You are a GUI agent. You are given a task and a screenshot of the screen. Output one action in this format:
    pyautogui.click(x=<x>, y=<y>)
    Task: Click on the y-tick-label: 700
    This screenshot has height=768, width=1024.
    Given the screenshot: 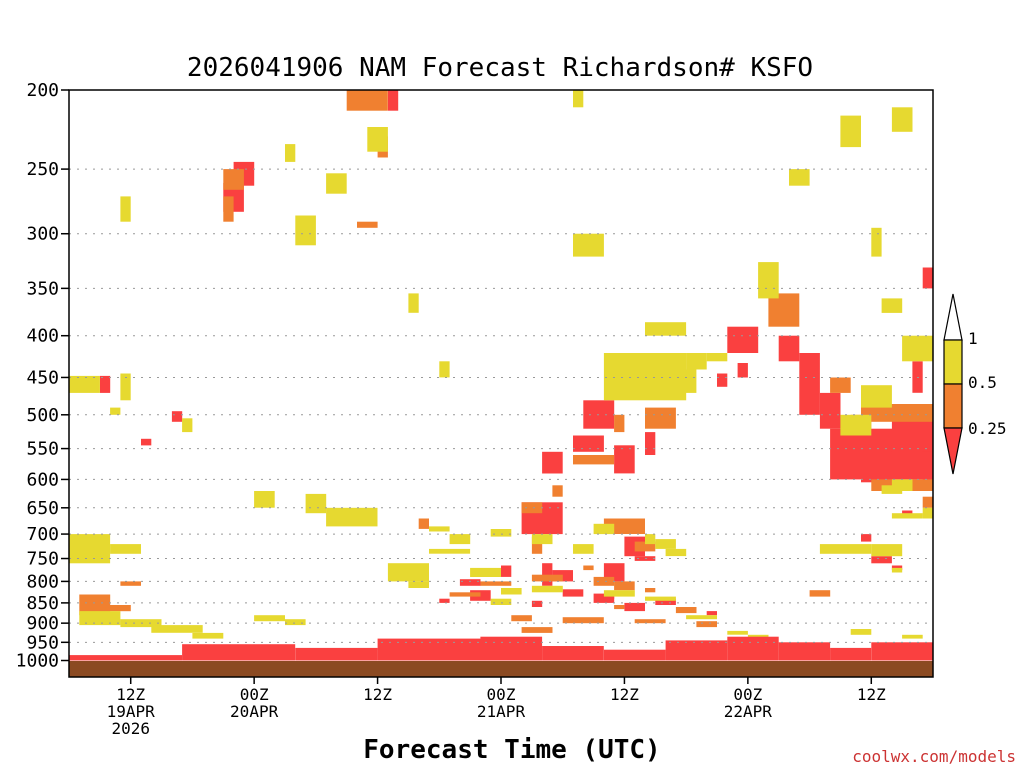 What is the action you would take?
    pyautogui.click(x=42, y=534)
    